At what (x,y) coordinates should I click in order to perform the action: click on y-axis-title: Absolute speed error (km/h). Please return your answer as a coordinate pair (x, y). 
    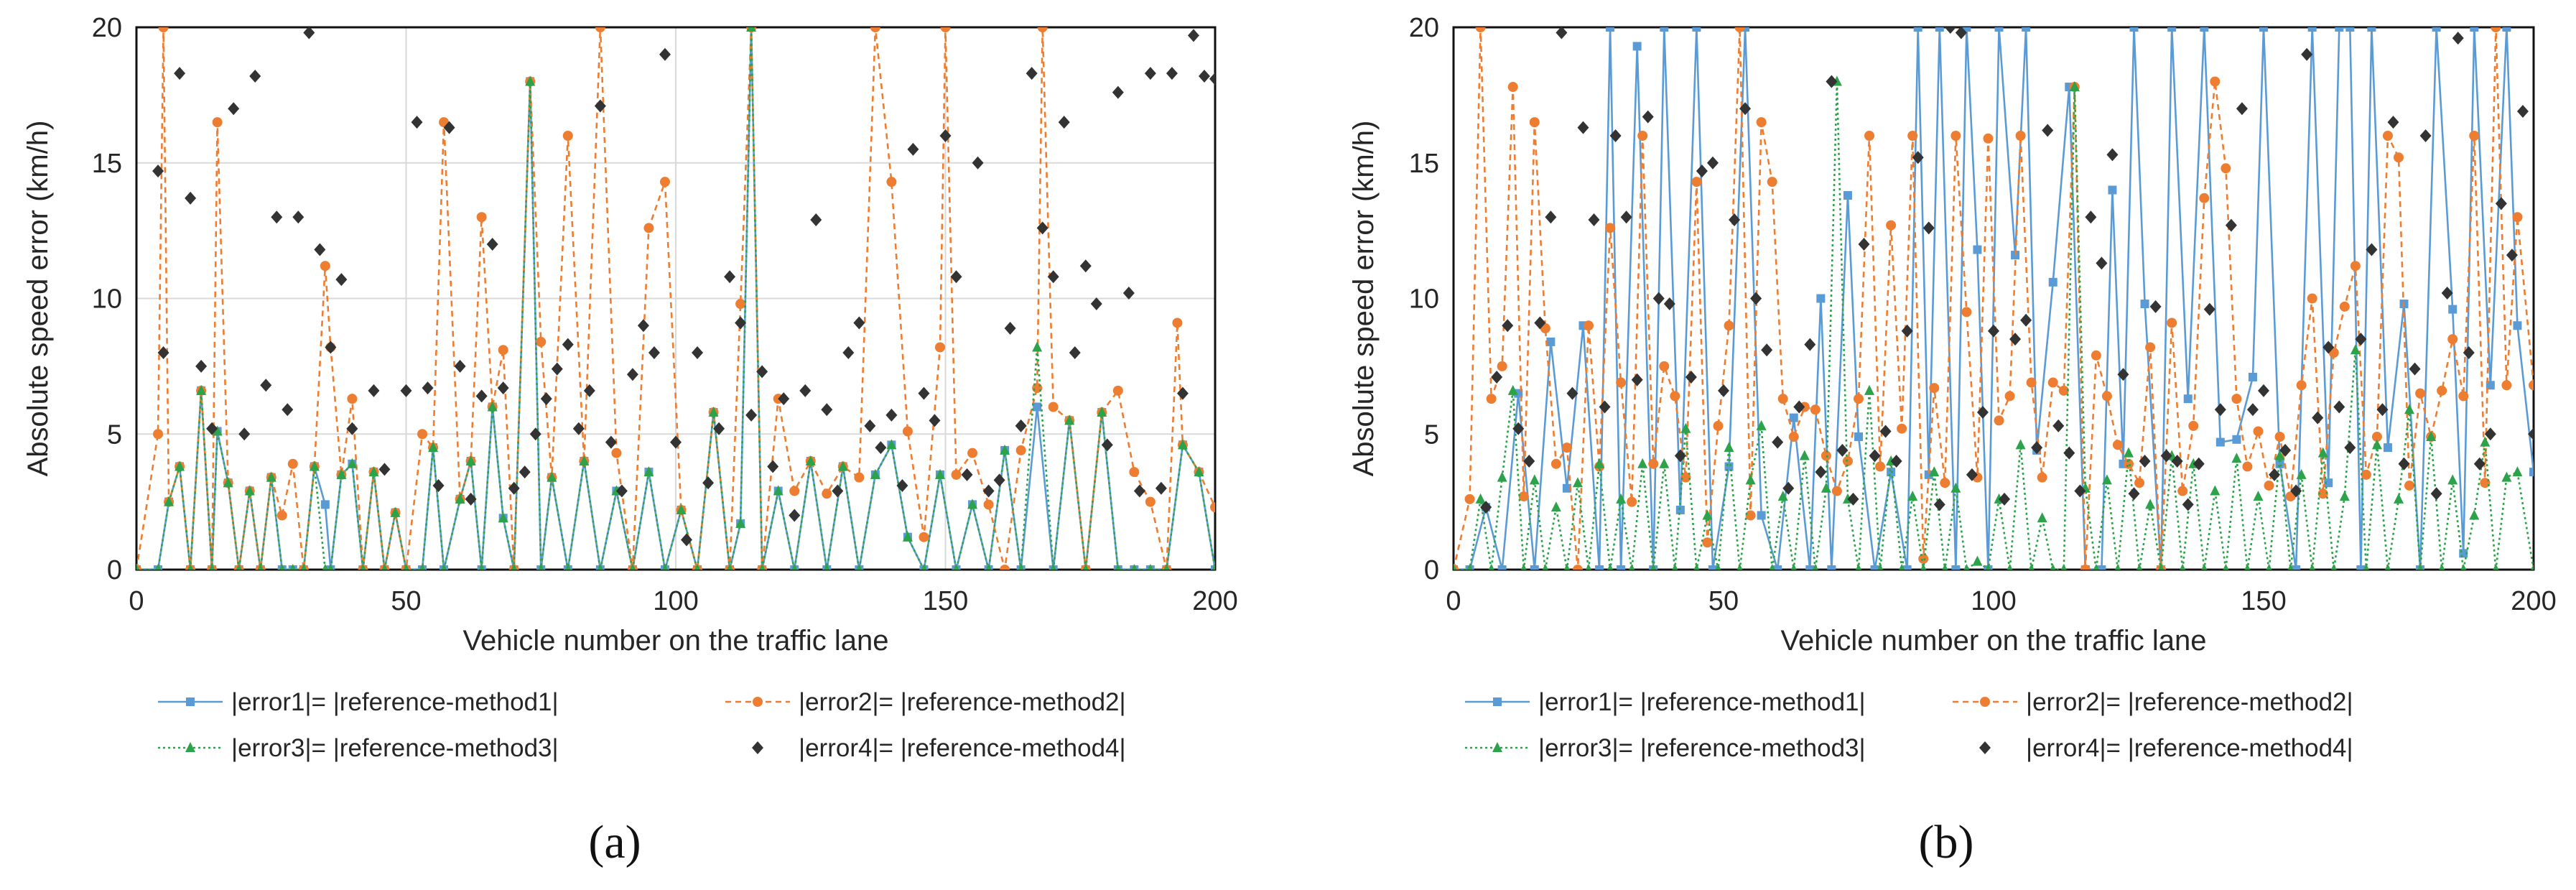
    Looking at the image, I should click on (38, 299).